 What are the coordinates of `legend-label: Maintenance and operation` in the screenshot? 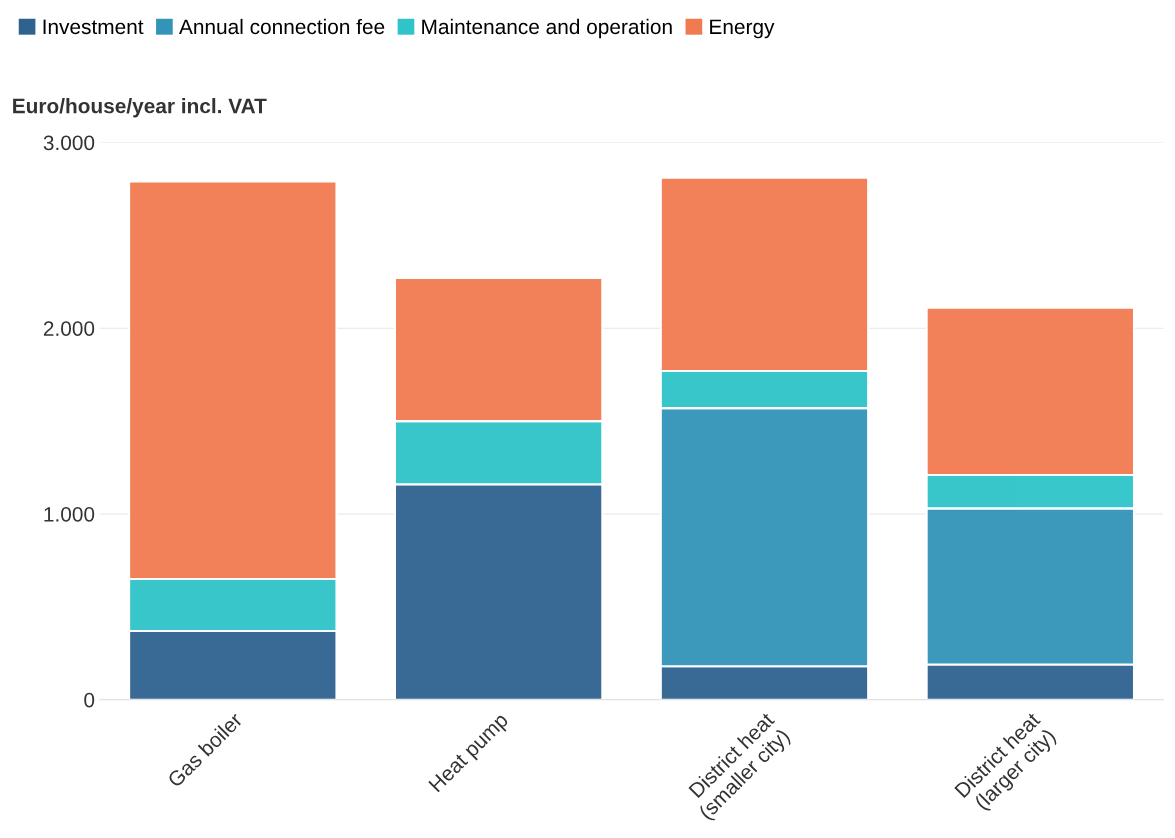 It's located at (547, 28).